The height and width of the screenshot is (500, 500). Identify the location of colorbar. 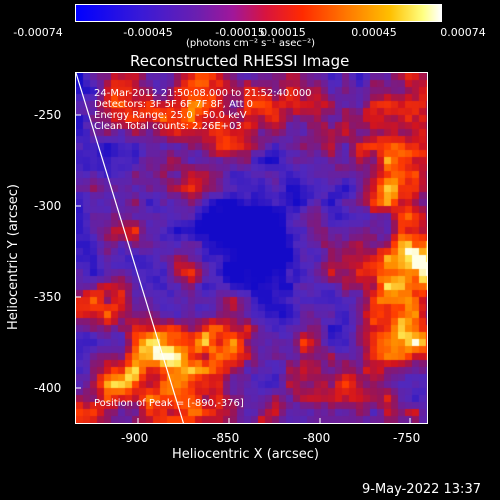
(258, 13).